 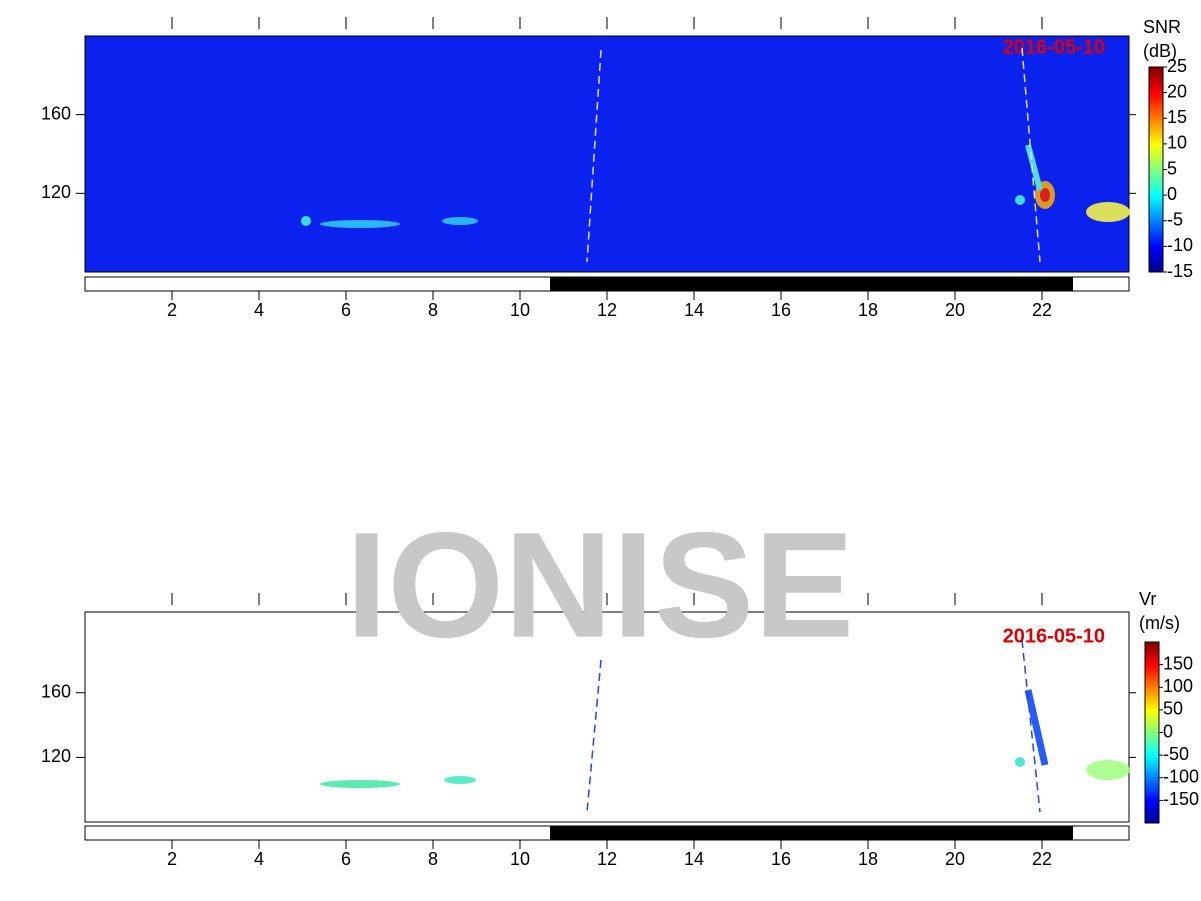 I want to click on colorbar-tick-label: -50, so click(x=1176, y=754).